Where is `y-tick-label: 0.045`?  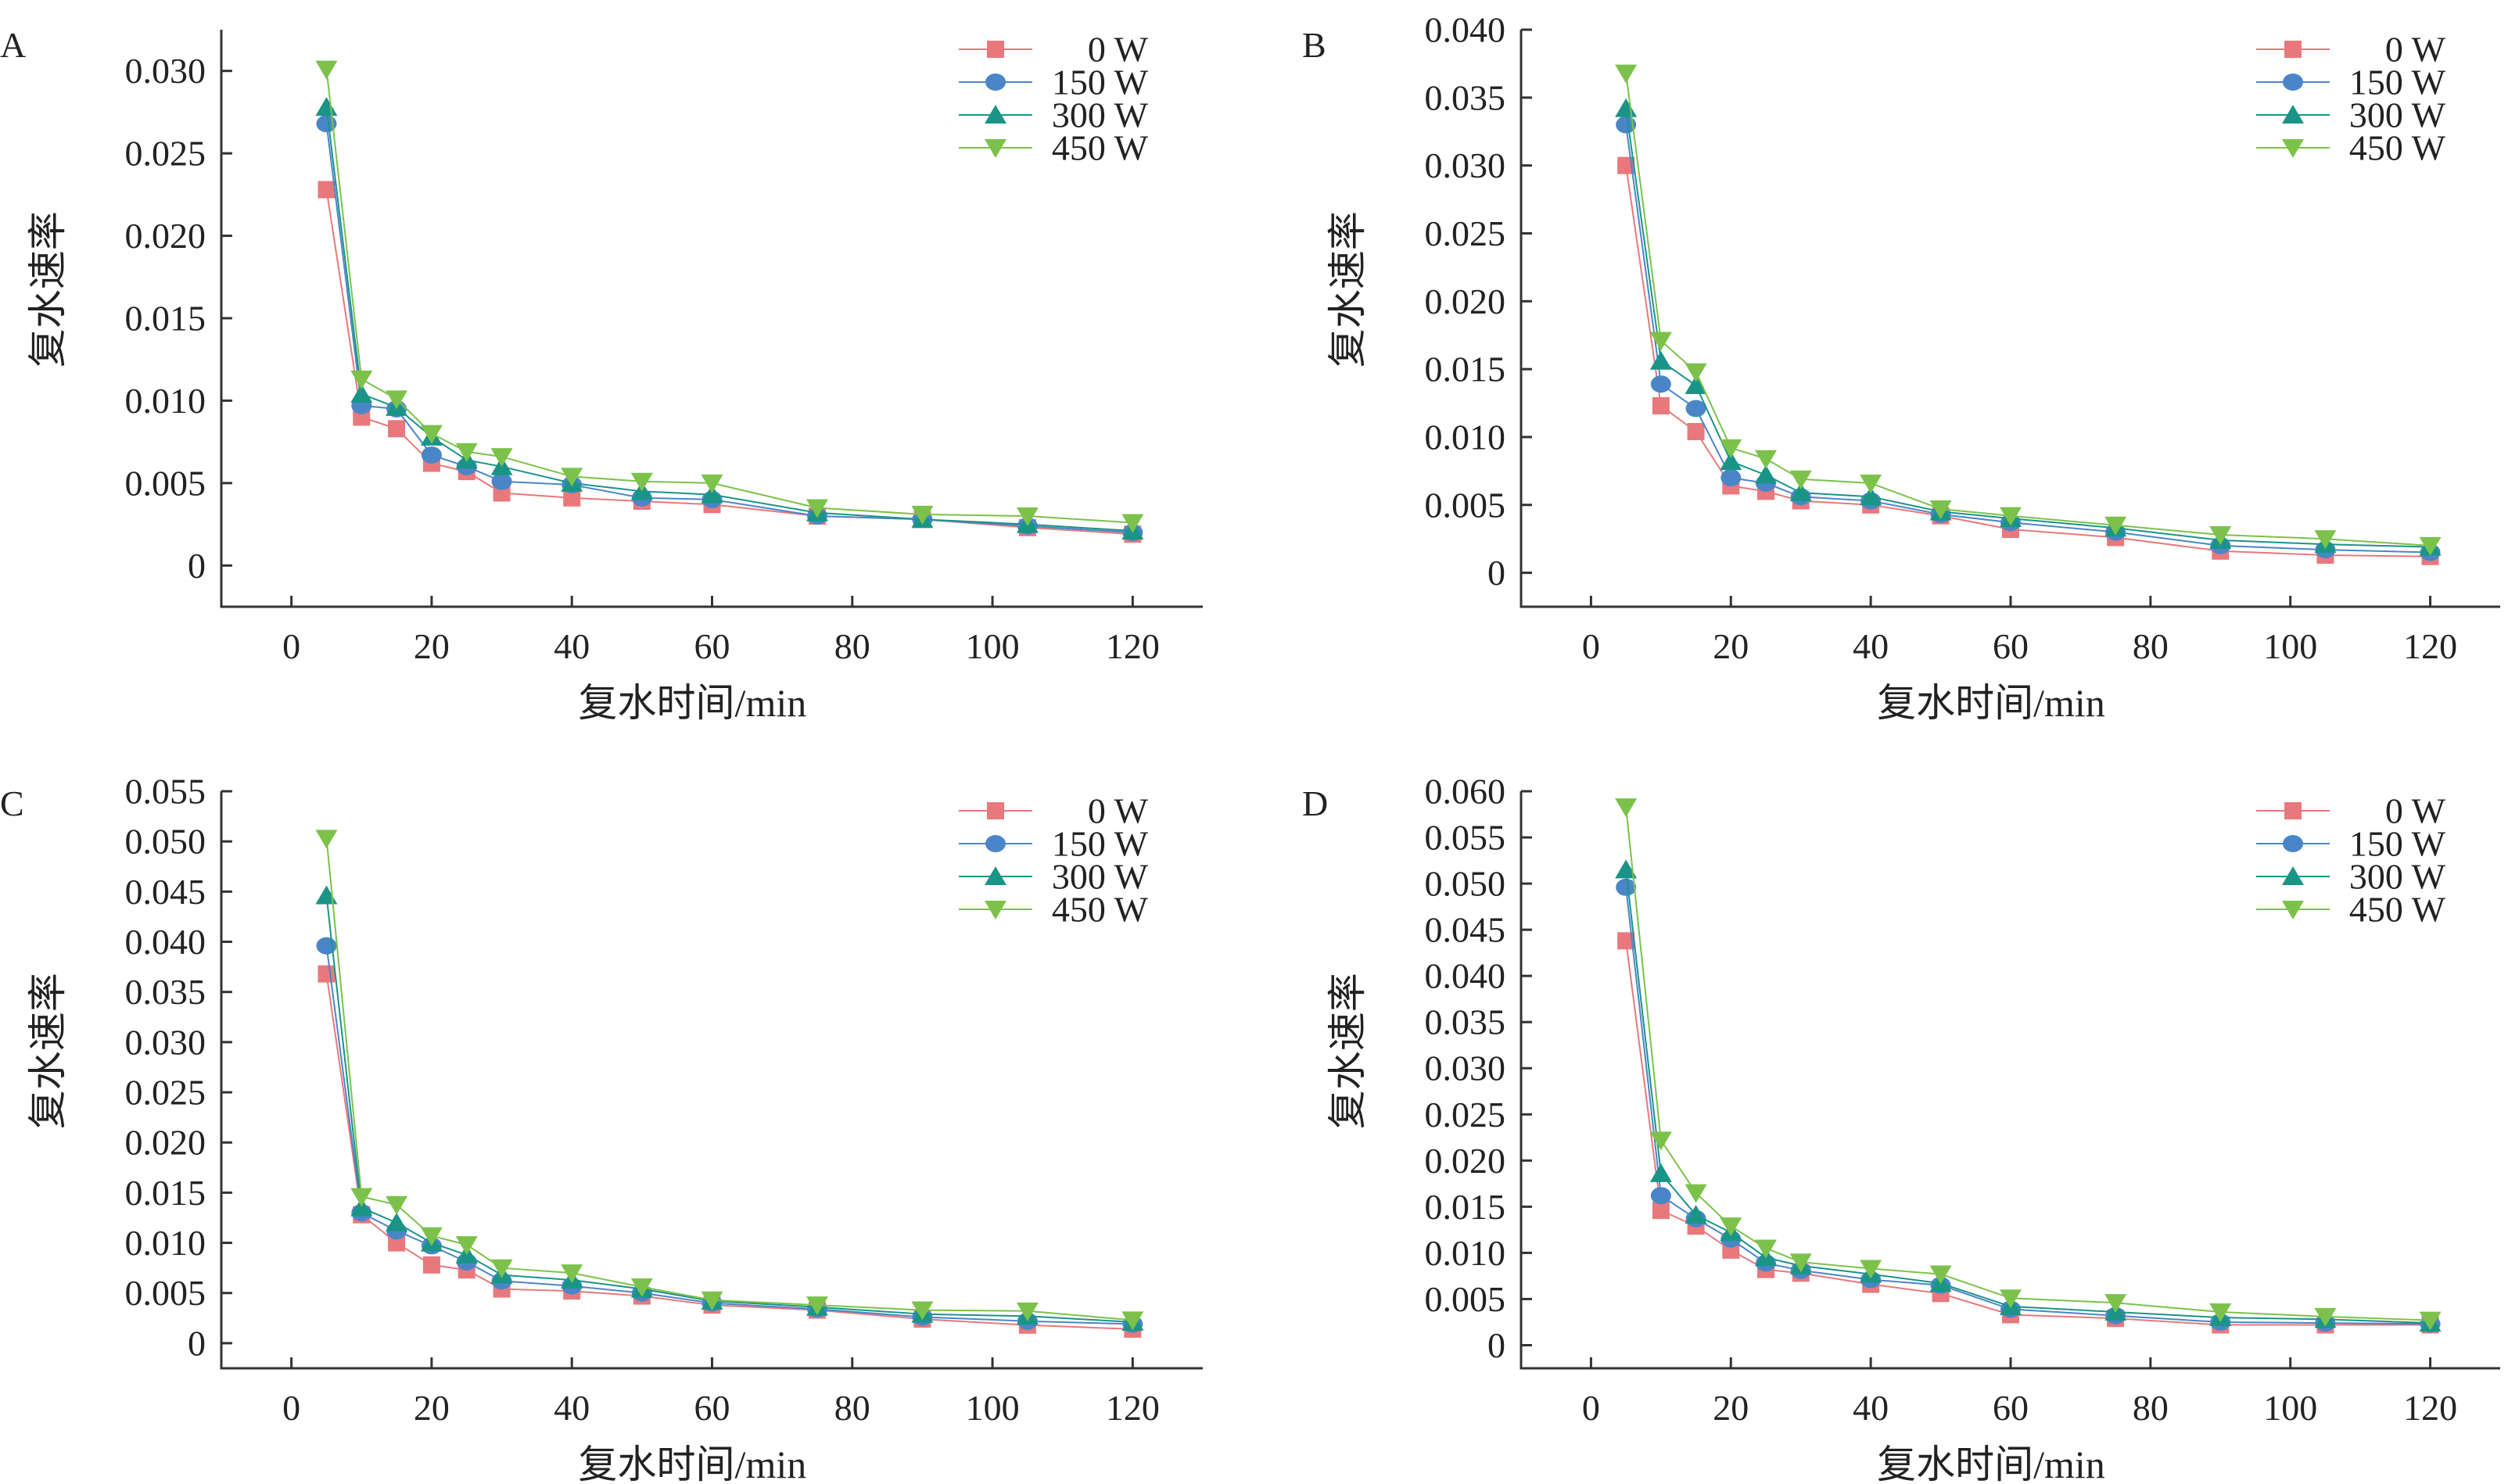
y-tick-label: 0.045 is located at coordinates (165, 892).